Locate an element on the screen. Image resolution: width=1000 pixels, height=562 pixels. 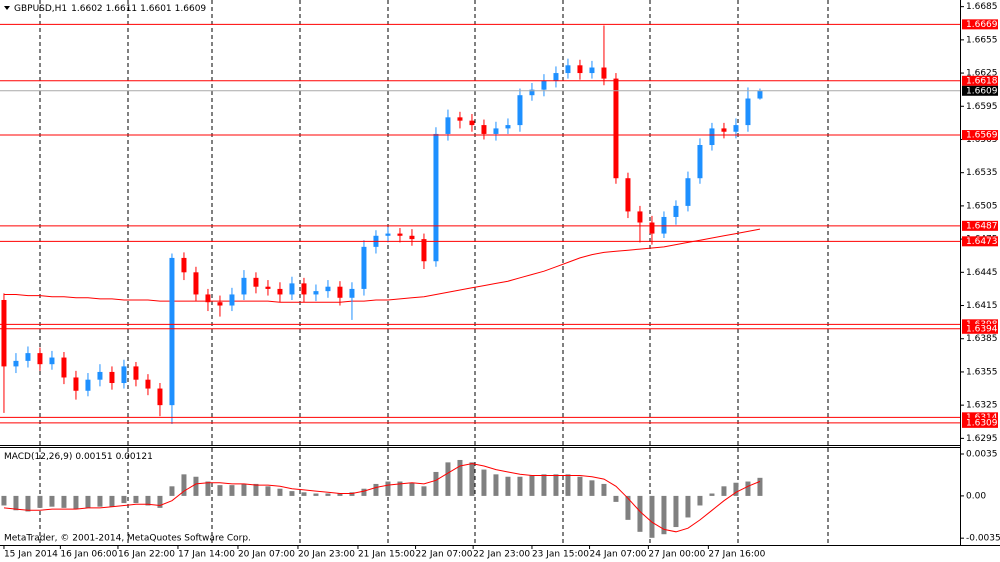
symbol-title: GBPUSD,H1 is located at coordinates (40, 9).